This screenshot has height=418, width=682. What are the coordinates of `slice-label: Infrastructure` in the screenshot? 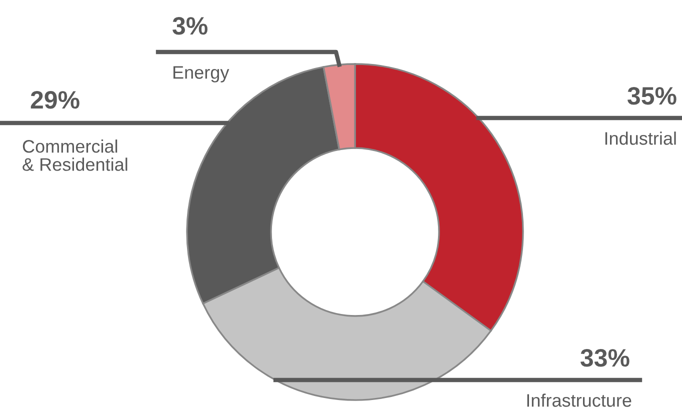 It's located at (579, 400).